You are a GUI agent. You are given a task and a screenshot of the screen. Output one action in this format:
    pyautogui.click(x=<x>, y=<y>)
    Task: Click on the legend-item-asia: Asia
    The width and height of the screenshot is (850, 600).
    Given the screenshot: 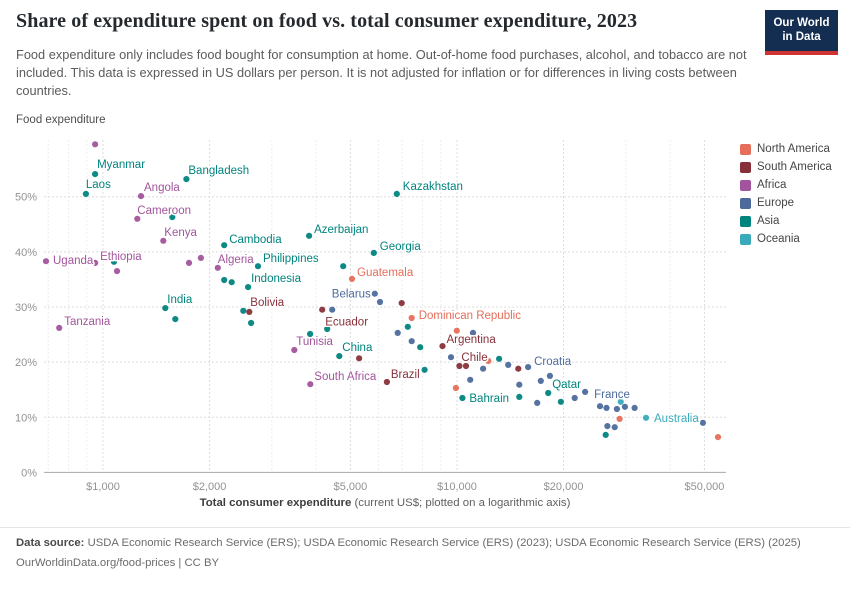 What is the action you would take?
    pyautogui.click(x=786, y=221)
    